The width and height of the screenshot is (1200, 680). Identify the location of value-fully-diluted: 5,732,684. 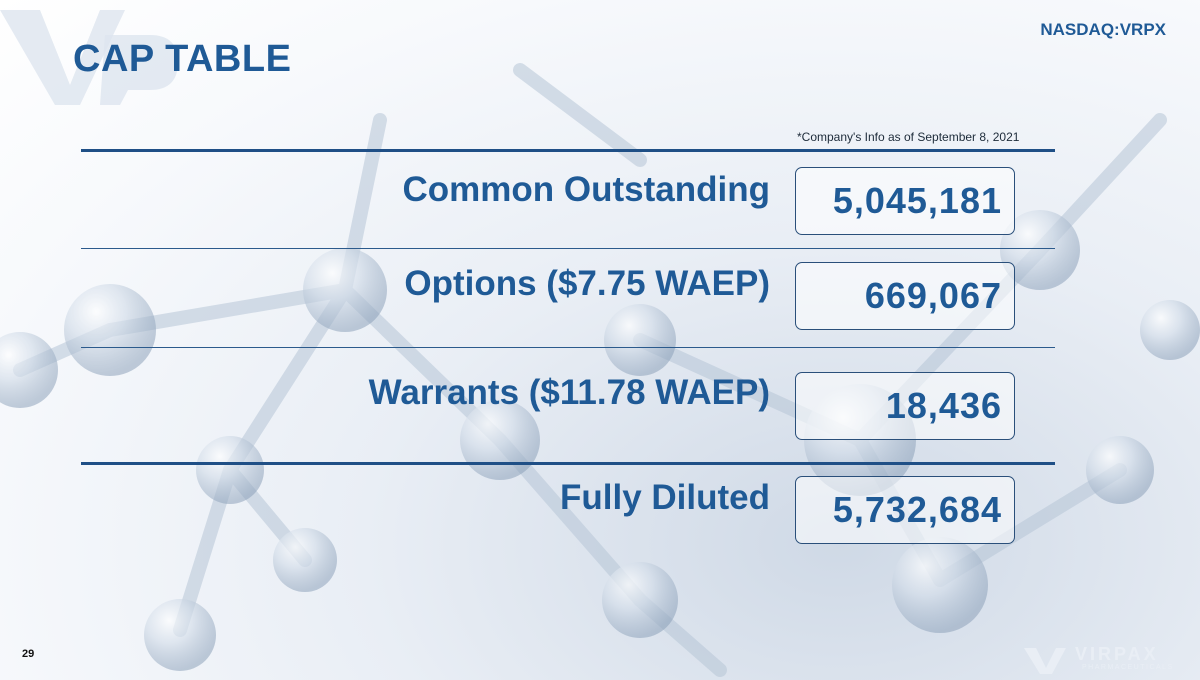
(905, 510).